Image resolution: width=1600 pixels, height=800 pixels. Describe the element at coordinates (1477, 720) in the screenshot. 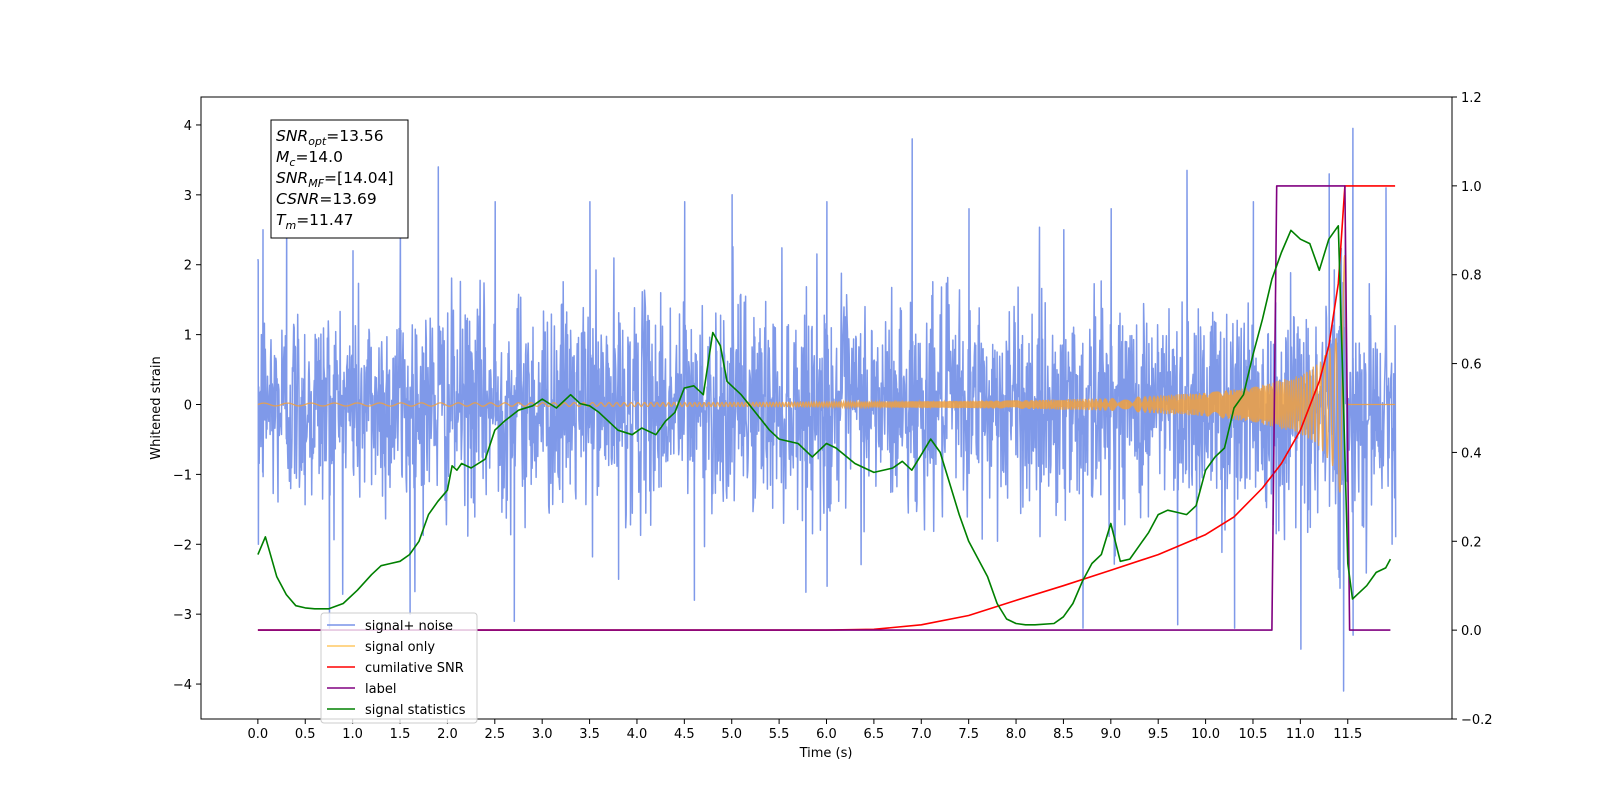

I see `y-right-tick-label: −0.2` at that location.